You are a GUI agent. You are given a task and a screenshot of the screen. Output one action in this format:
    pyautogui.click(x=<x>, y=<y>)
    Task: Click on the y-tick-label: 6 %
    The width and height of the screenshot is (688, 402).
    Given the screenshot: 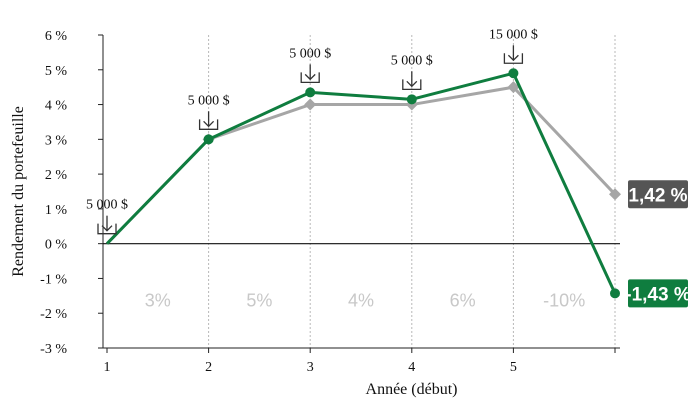 What is the action you would take?
    pyautogui.click(x=56, y=36)
    